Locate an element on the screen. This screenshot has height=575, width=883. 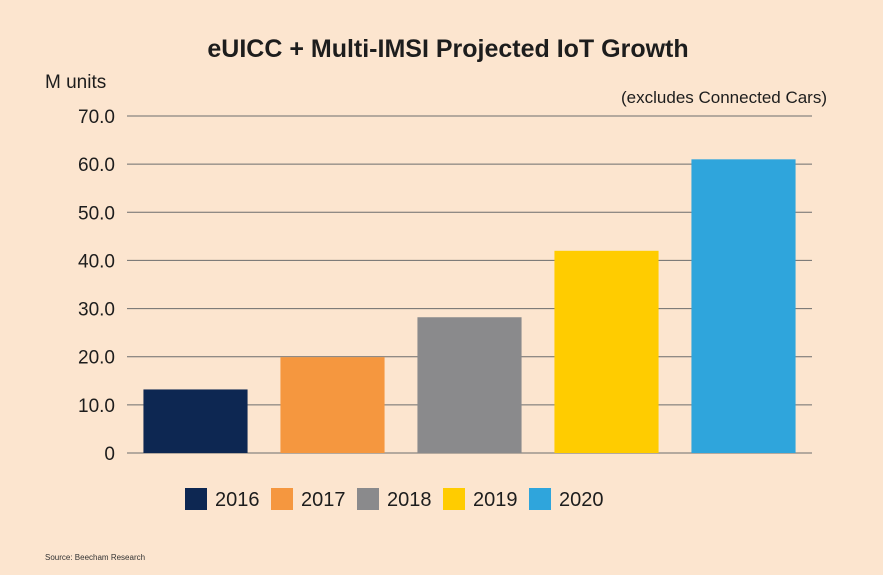
legend-label-2018: 2018 is located at coordinates (409, 500).